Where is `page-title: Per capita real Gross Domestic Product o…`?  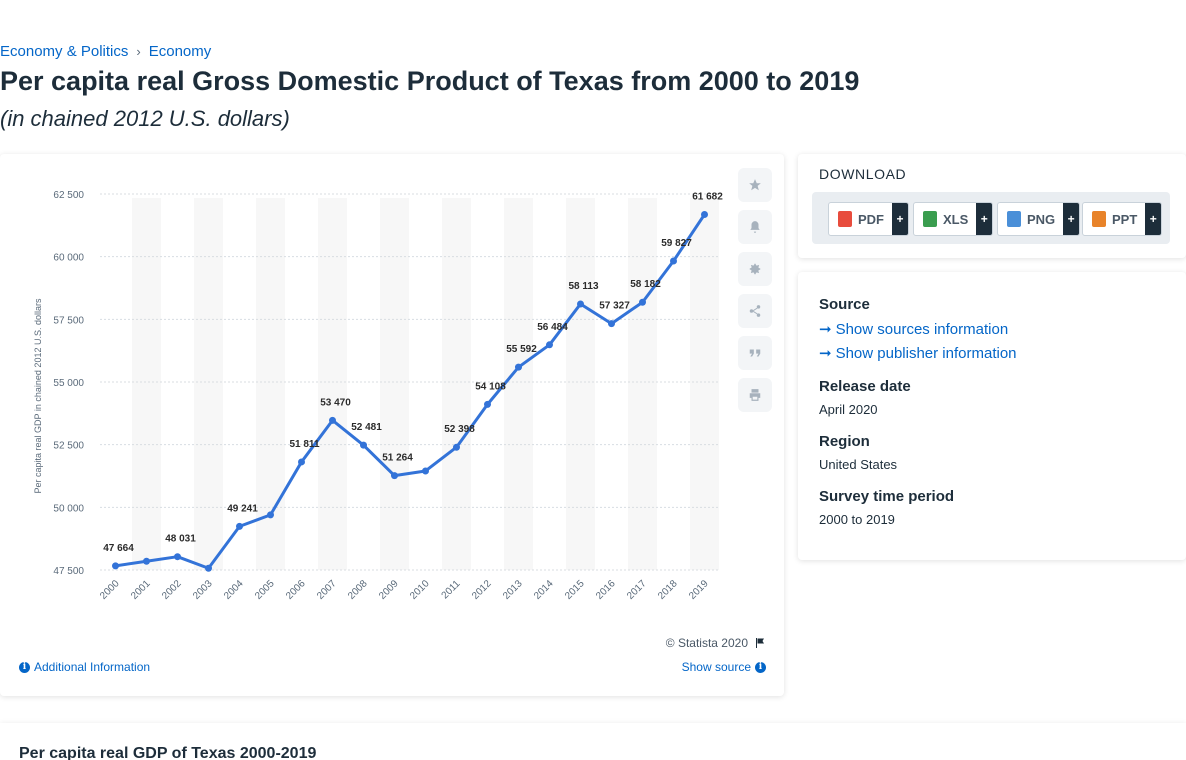 page-title: Per capita real Gross Domestic Product o… is located at coordinates (430, 81).